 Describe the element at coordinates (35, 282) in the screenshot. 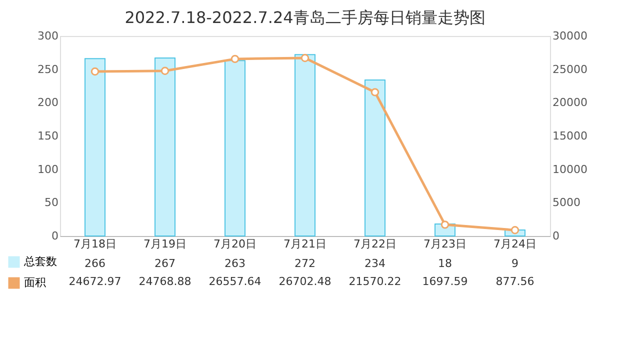

I see `legend-label: 面积` at that location.